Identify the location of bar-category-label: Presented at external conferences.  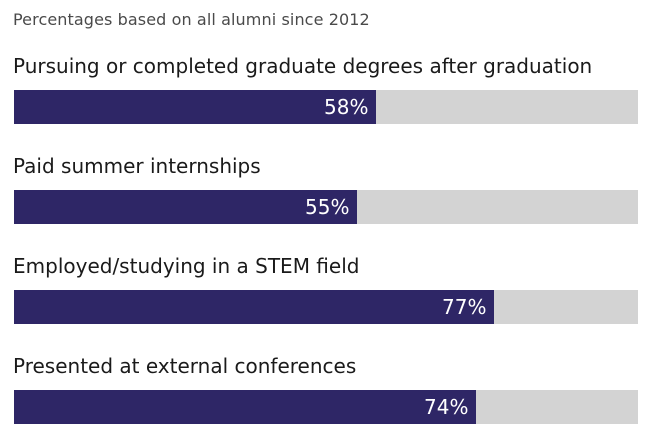
(185, 366).